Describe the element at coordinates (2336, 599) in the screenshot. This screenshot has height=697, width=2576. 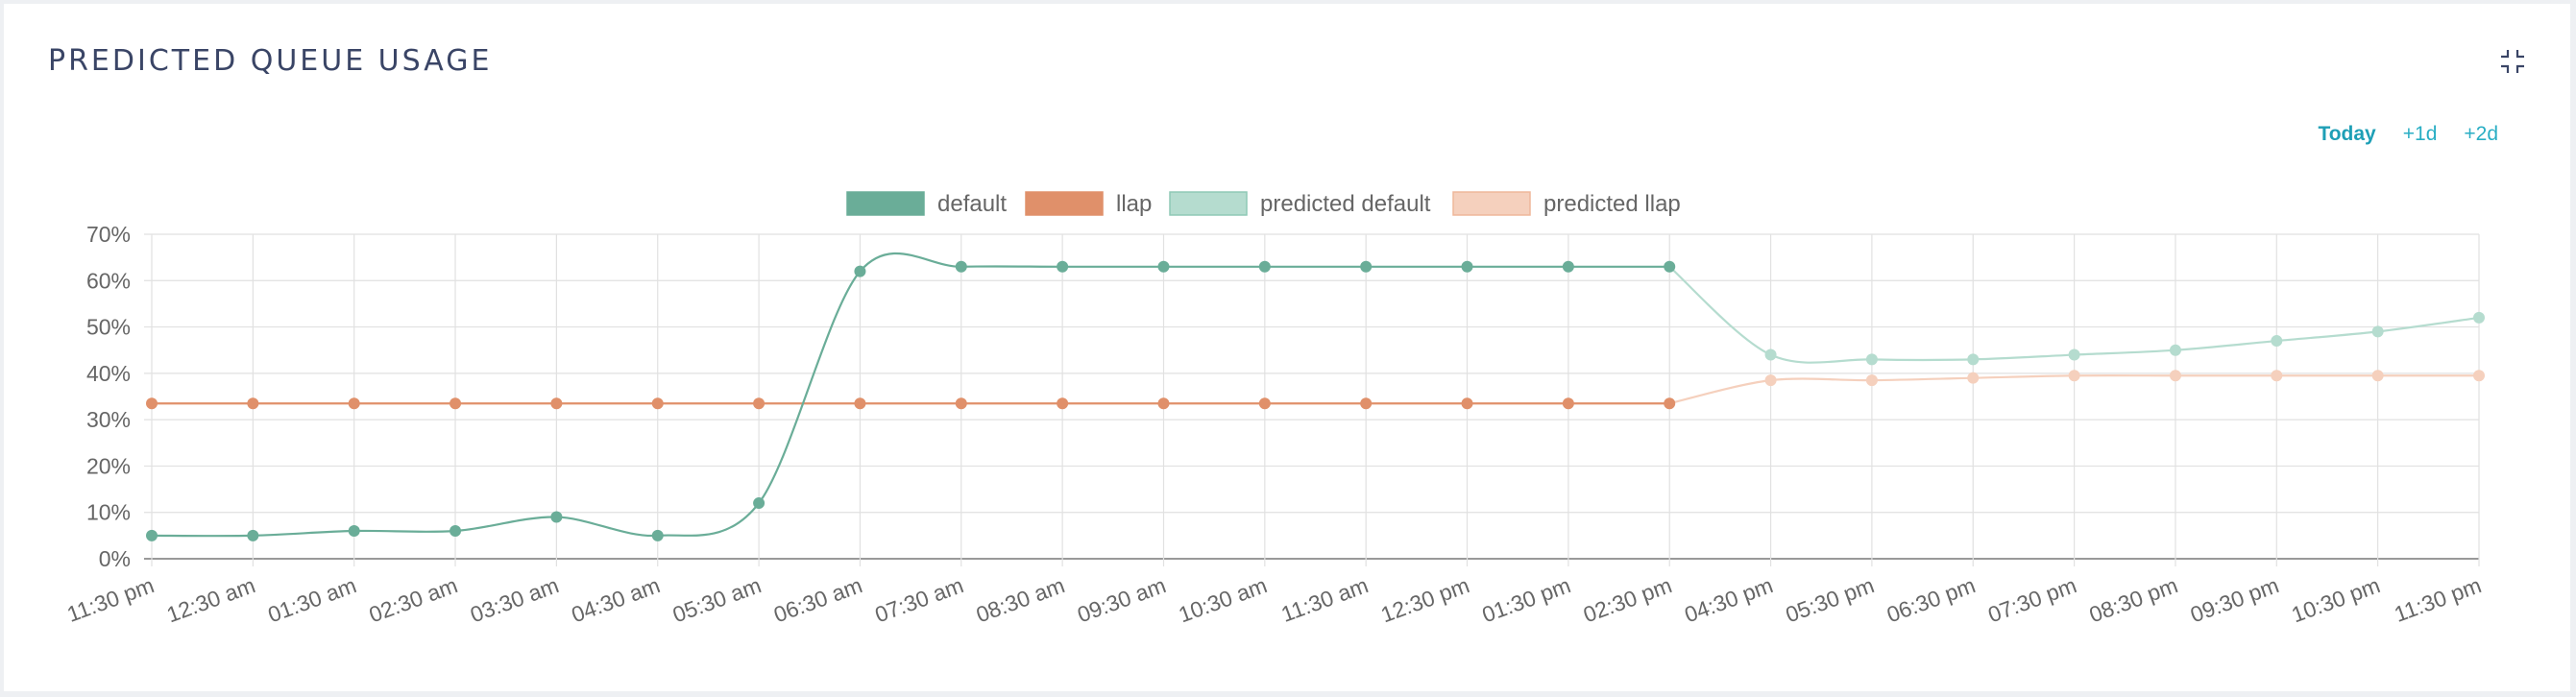
I see `x-tick-label: 10:30 pm` at that location.